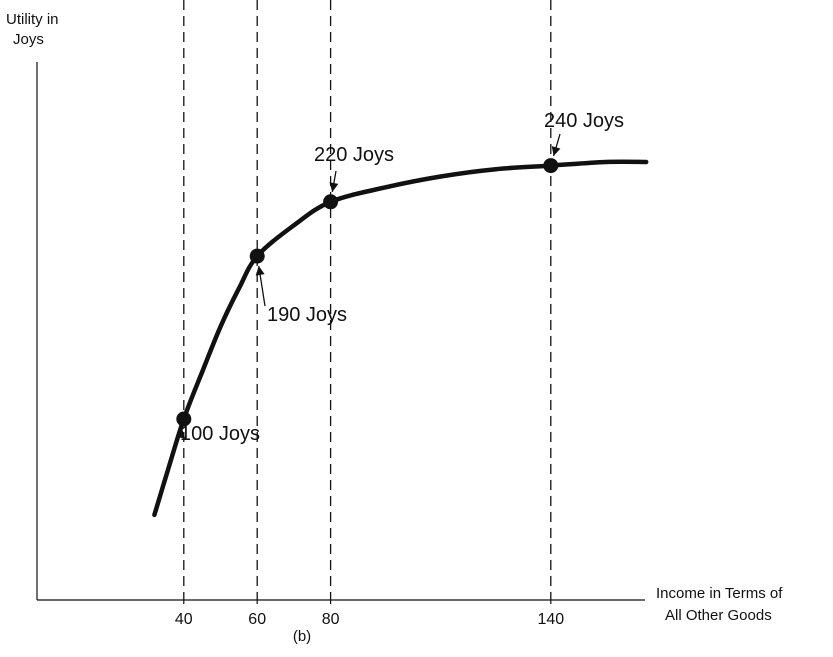 This screenshot has width=833, height=657. I want to click on annotation-label-80: 220 Joys, so click(354, 155).